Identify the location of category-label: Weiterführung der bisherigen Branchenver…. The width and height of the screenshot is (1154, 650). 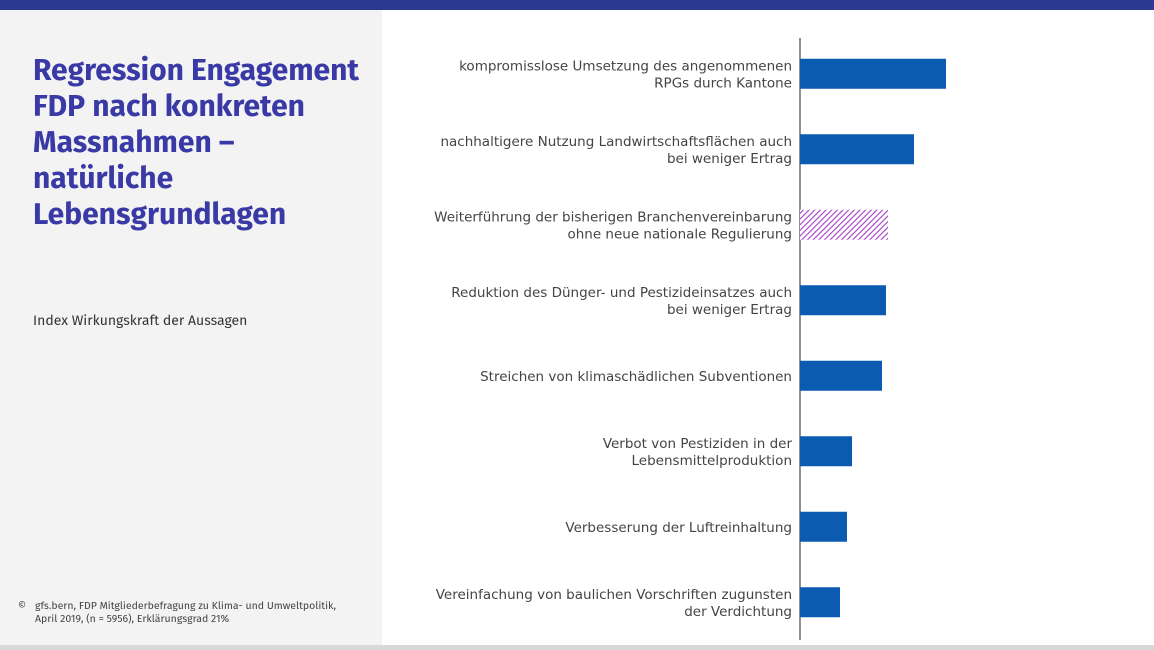
(613, 217).